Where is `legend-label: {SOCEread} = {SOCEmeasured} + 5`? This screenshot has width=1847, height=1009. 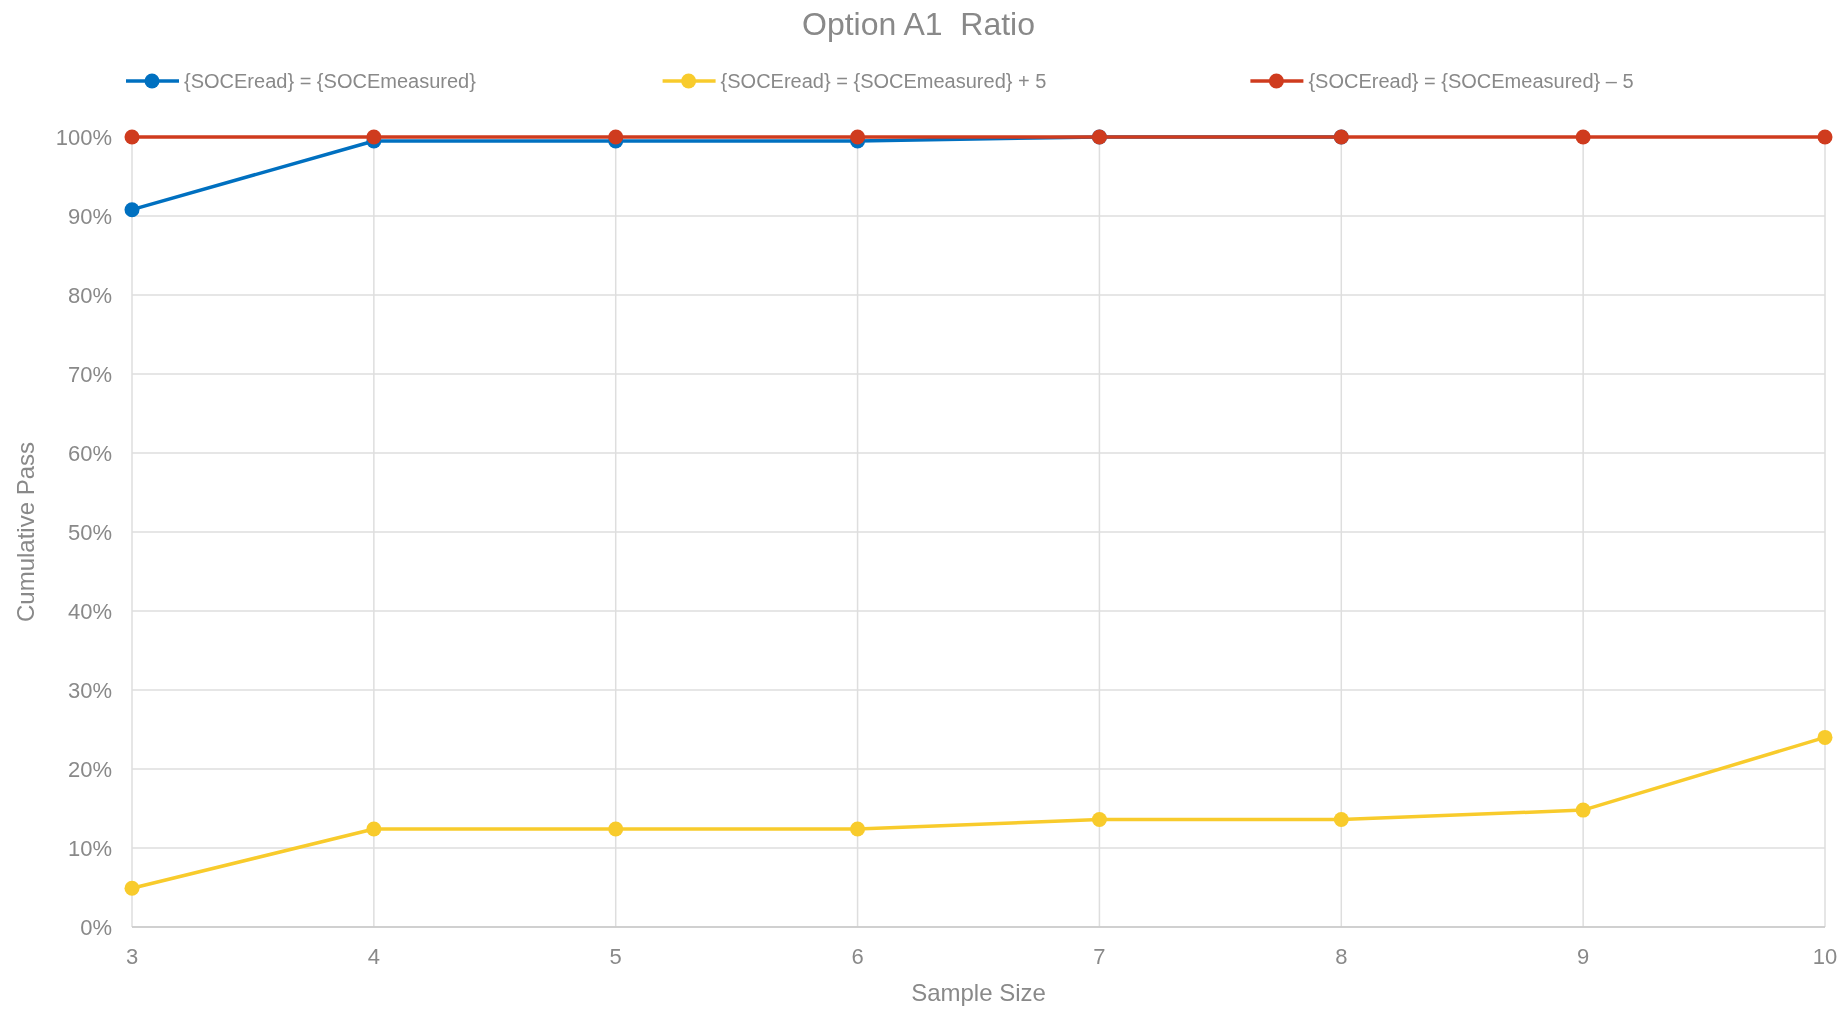 legend-label: {SOCEread} = {SOCEmeasured} + 5 is located at coordinates (883, 81).